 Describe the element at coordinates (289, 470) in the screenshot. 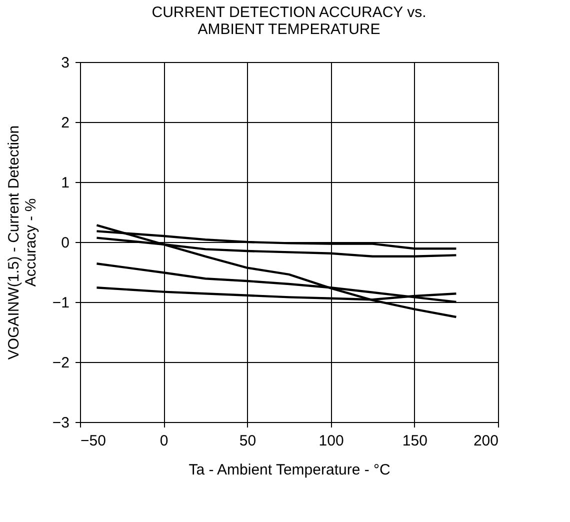

I see `x-axis-title: Ta - Ambient Temperature - °C` at that location.